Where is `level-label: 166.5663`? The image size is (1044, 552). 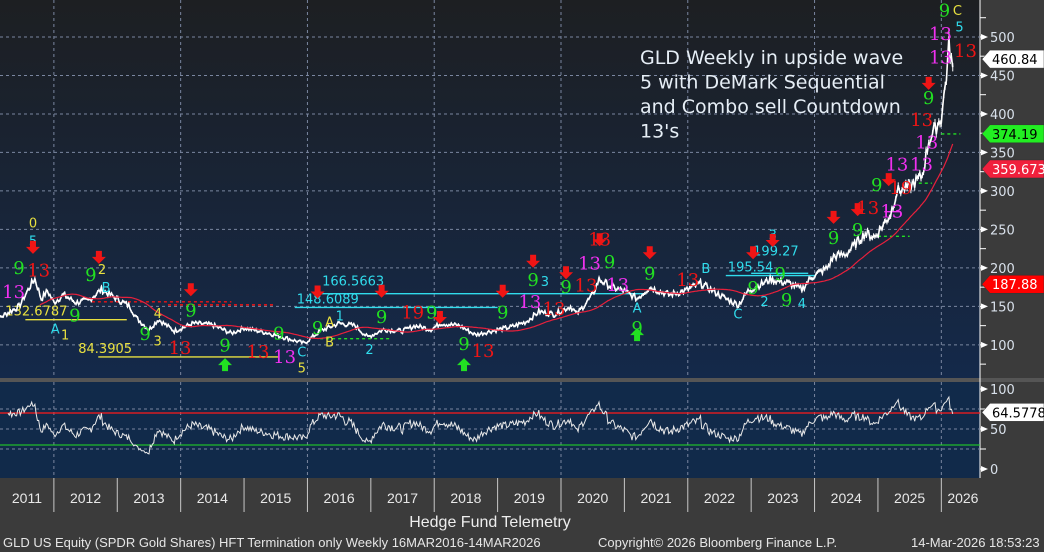 level-label: 166.5663 is located at coordinates (353, 282).